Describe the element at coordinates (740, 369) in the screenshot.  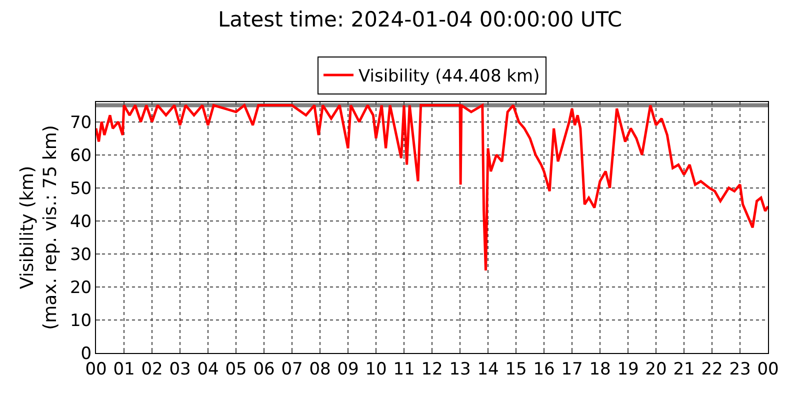
I see `x-tick-label: 23` at that location.